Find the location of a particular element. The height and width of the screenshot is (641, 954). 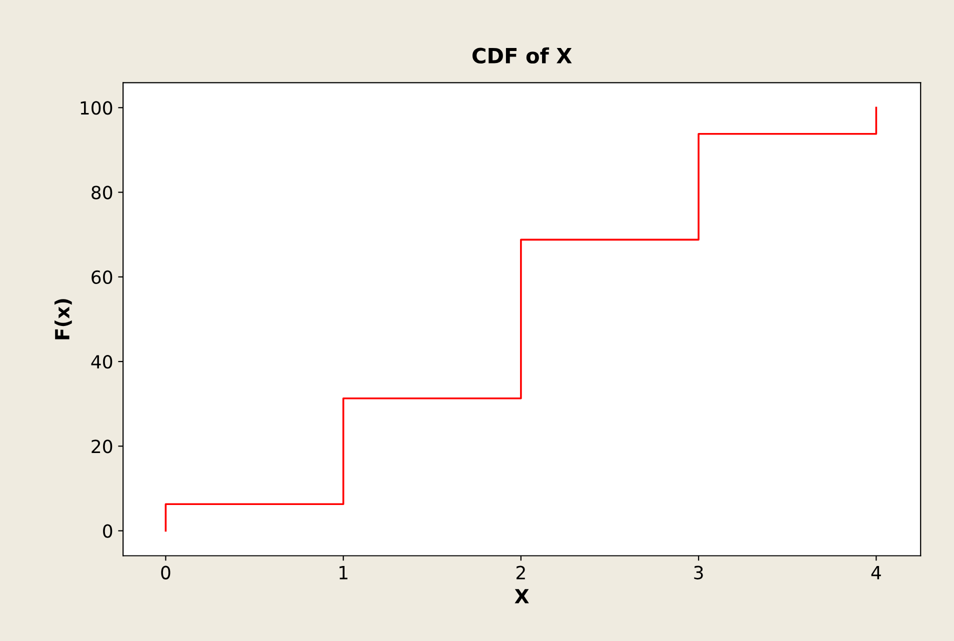

chart-title: CDF of X is located at coordinates (522, 55).